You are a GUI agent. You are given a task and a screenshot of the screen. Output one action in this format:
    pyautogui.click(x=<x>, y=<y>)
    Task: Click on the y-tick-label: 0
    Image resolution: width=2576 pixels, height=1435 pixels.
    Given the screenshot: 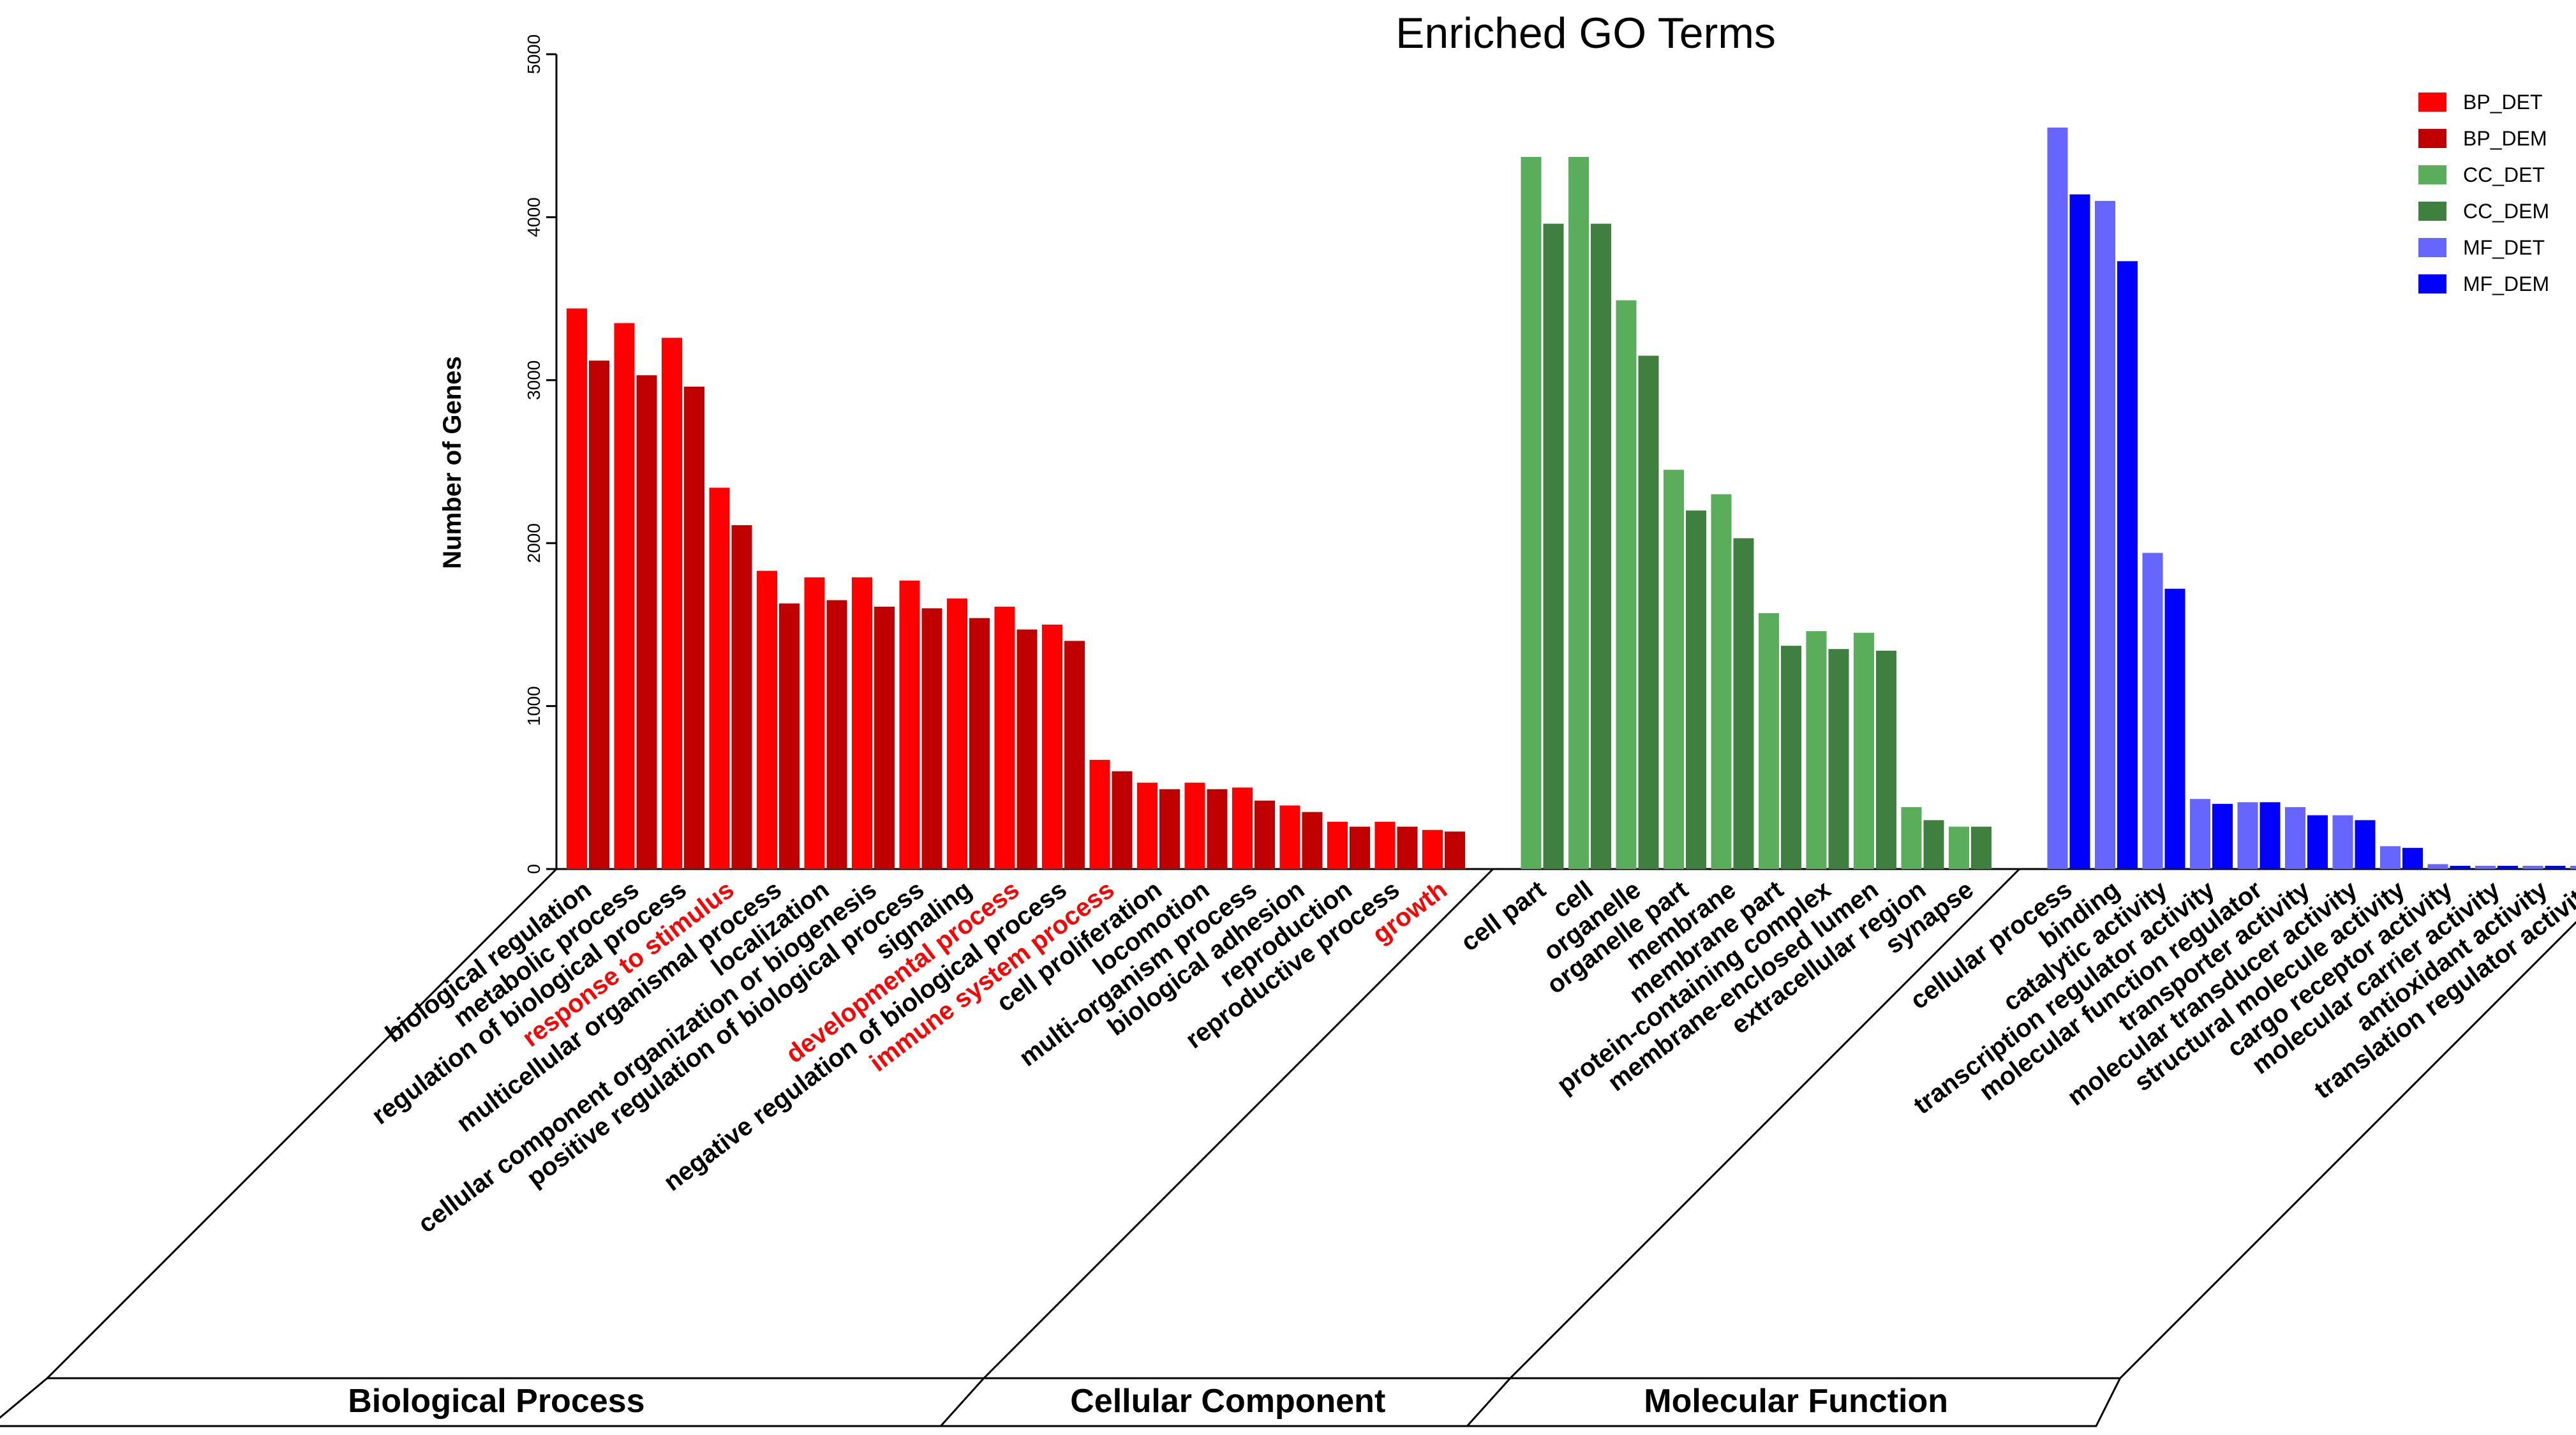 What is the action you would take?
    pyautogui.click(x=534, y=869)
    